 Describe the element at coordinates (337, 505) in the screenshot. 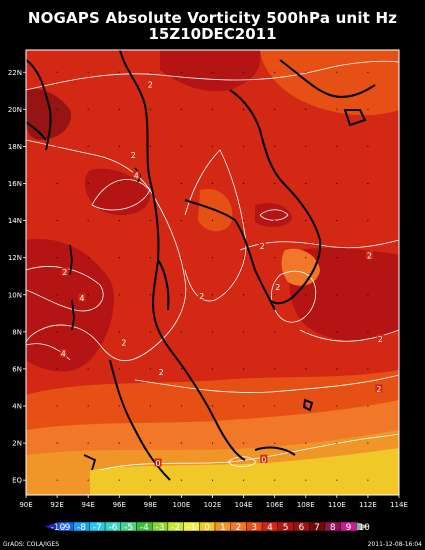

I see `lon-tick-label: 110E` at that location.